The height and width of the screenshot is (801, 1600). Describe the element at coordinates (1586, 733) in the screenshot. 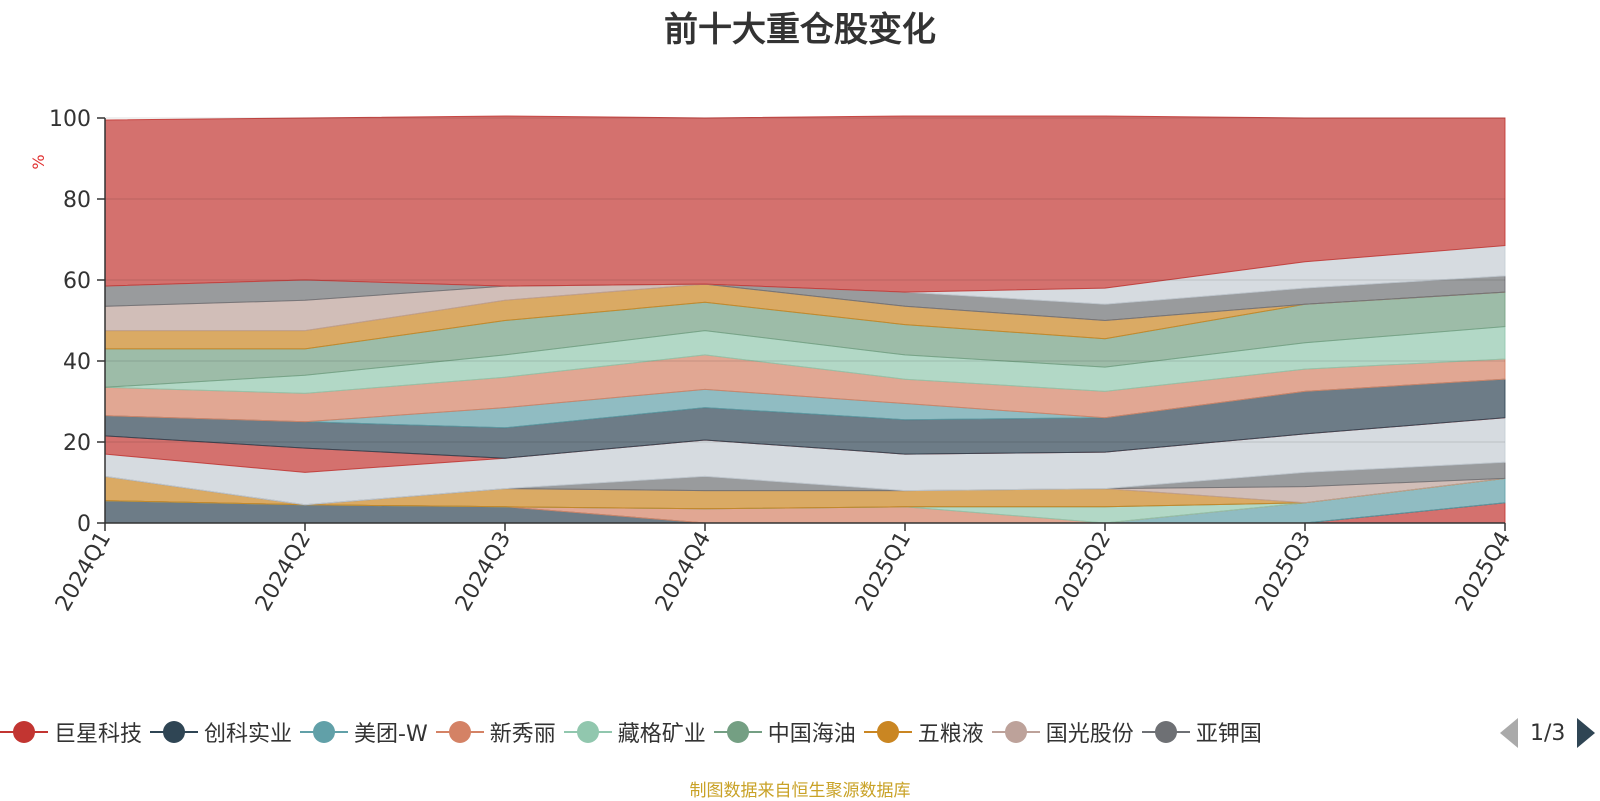

I see `legend-next-page-icon` at that location.